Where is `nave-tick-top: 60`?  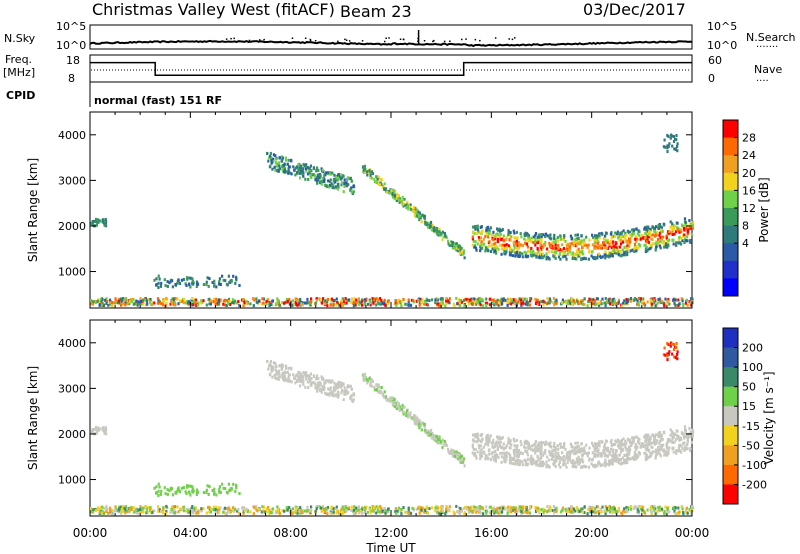
nave-tick-top: 60 is located at coordinates (715, 60).